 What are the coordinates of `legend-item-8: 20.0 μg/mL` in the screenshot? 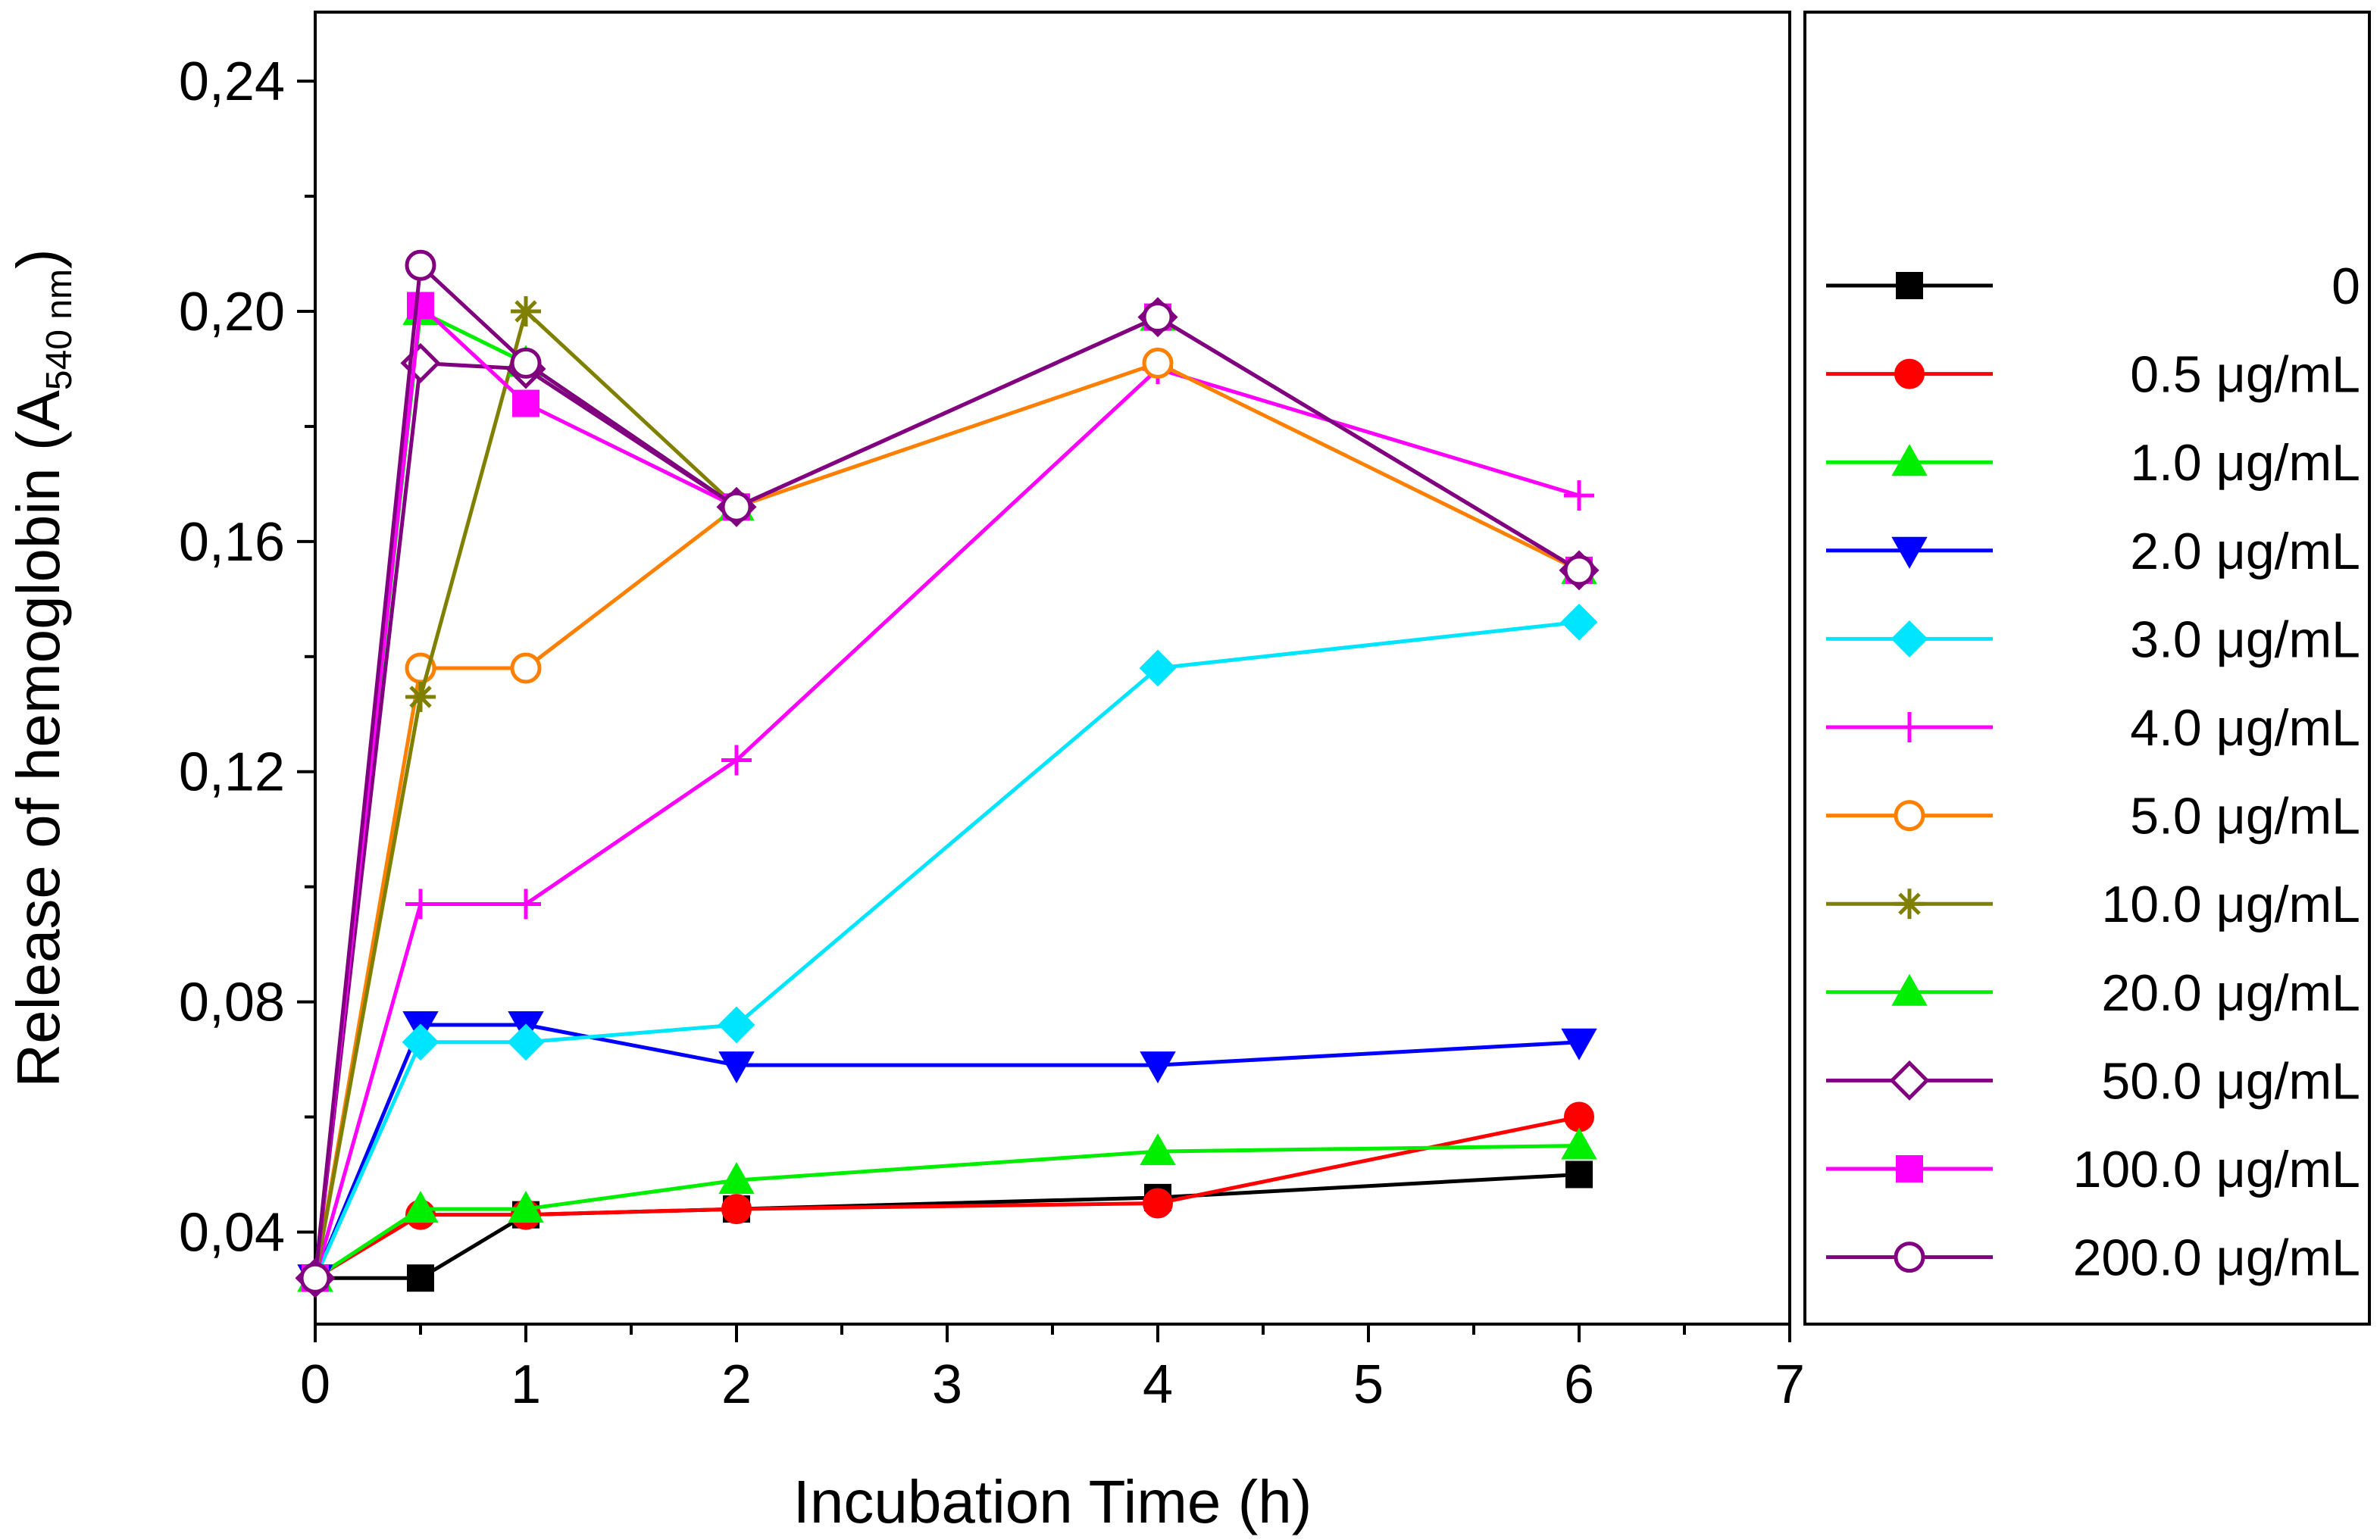 It's located at (2093, 993).